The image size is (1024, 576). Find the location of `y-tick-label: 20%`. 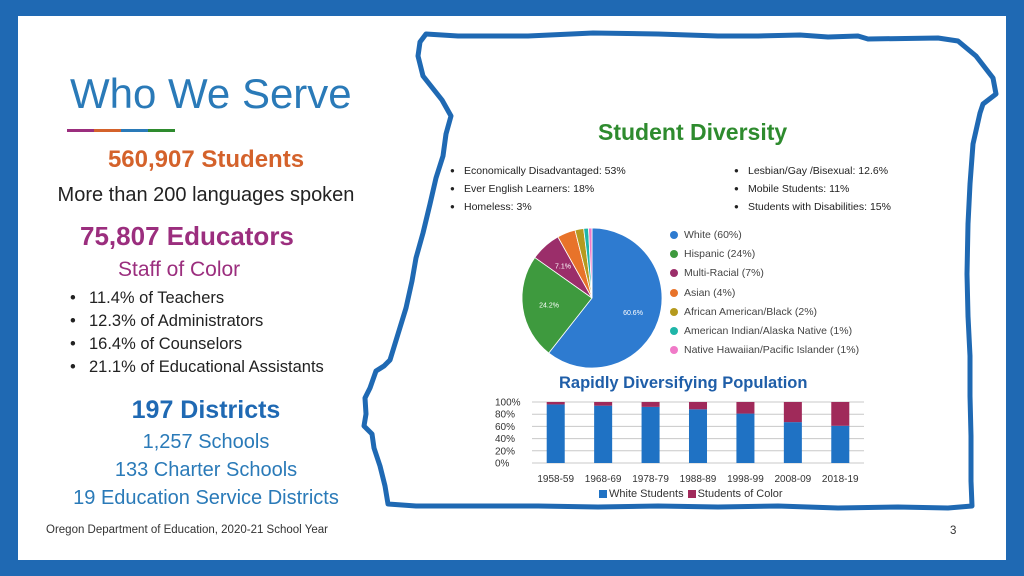

y-tick-label: 20% is located at coordinates (505, 451).